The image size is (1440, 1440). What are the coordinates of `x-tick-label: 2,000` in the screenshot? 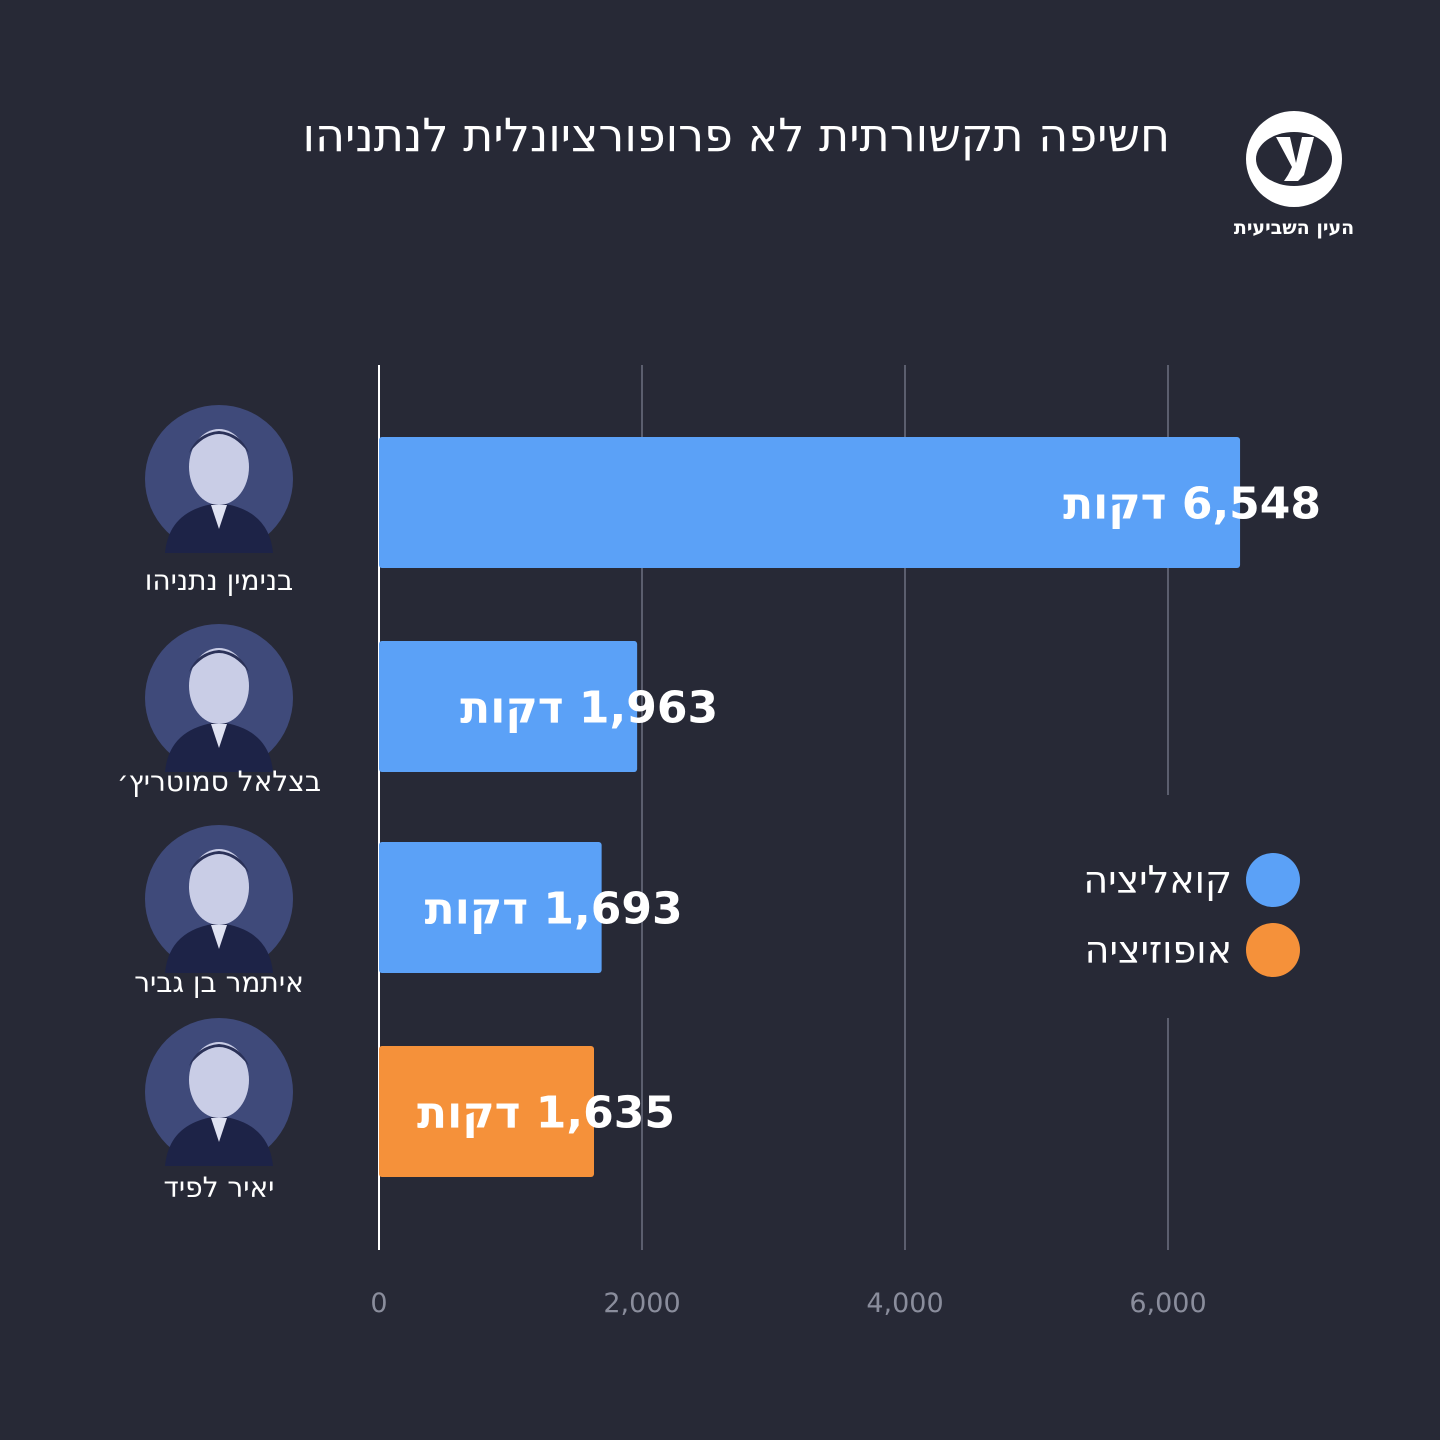 It's located at (641, 1303).